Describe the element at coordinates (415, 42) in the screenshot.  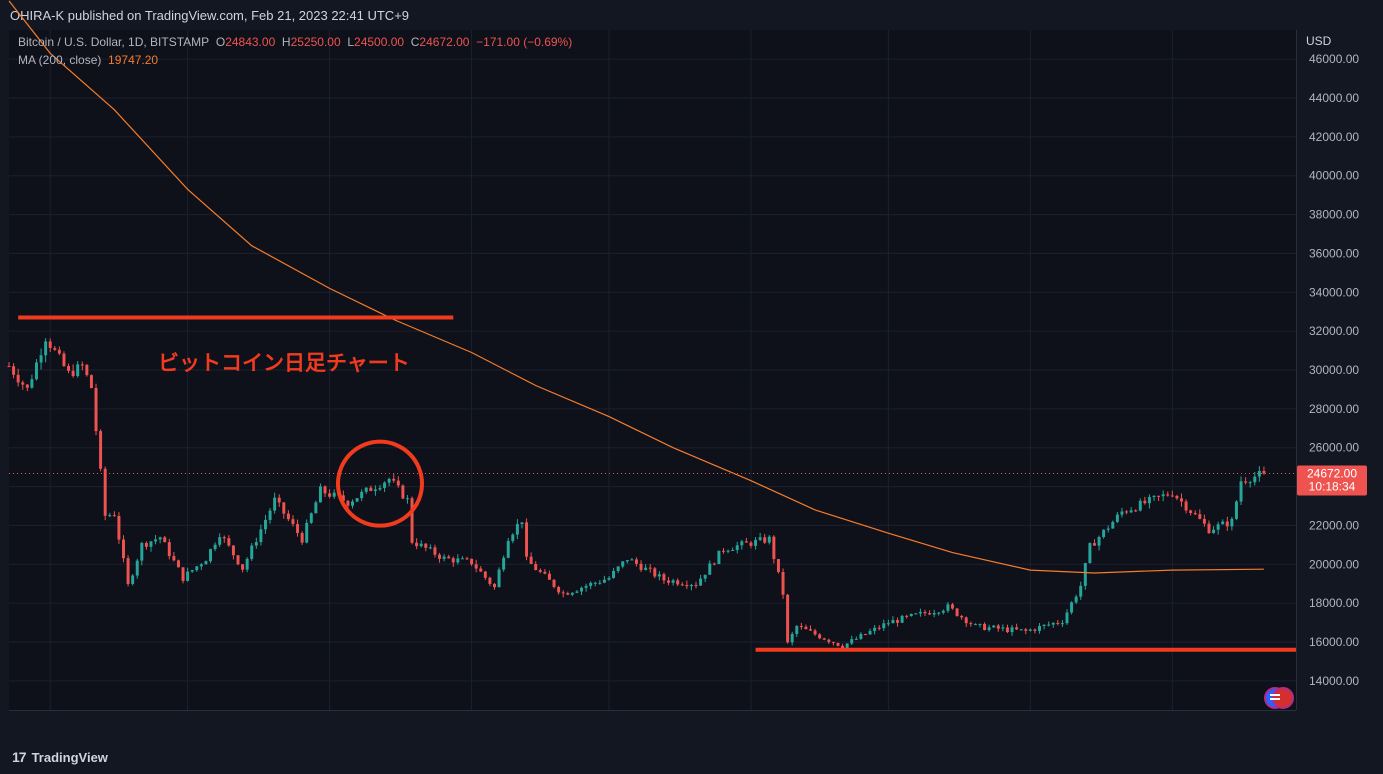
I see `close-label: C` at that location.